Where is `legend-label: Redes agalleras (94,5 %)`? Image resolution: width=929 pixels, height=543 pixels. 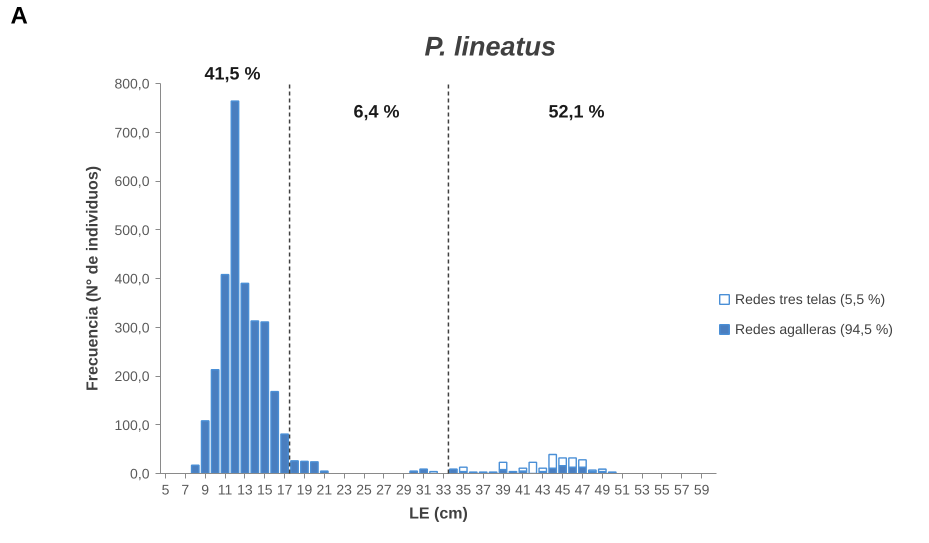
legend-label: Redes agalleras (94,5 %) is located at coordinates (814, 329).